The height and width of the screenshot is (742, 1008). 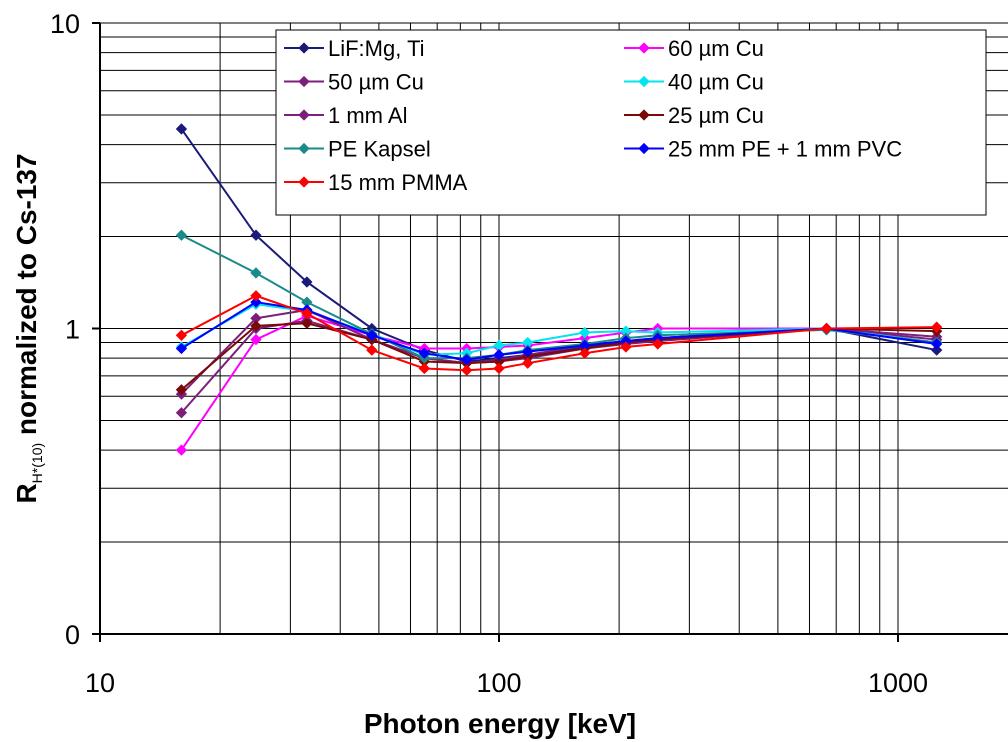 I want to click on legend-label: 50 µm Cu, so click(x=376, y=82).